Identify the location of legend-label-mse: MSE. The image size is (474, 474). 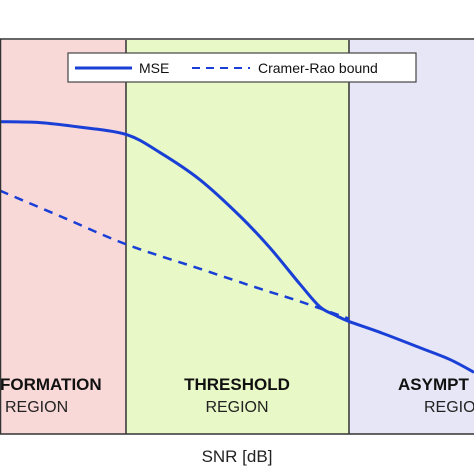
(154, 68).